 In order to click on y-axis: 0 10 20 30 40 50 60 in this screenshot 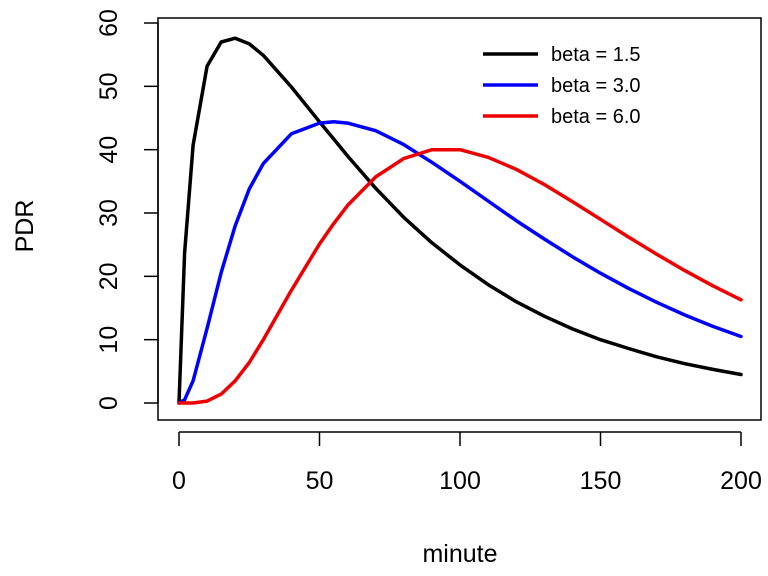, I will do `click(127, 209)`.